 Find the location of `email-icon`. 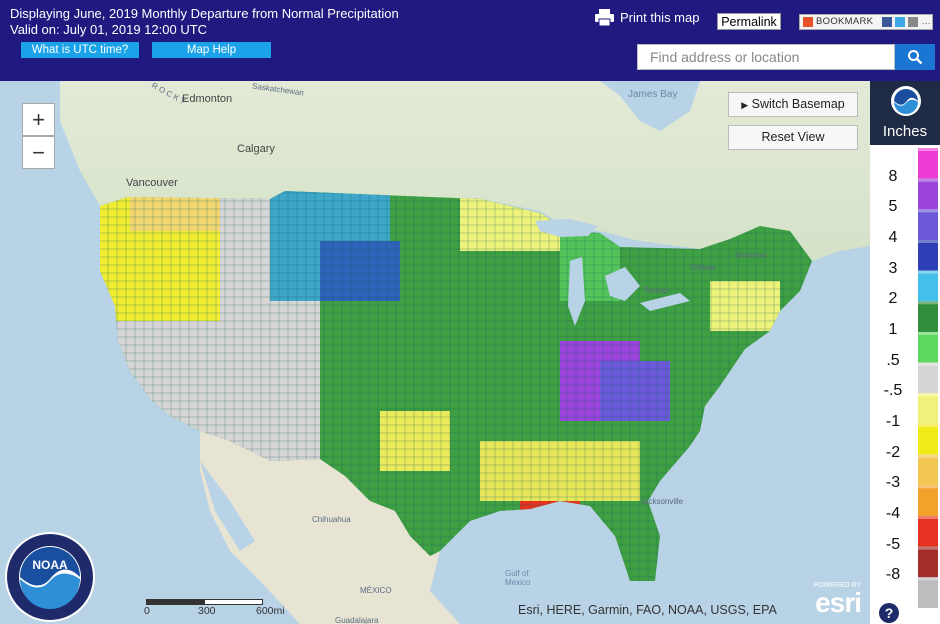

email-icon is located at coordinates (913, 22).